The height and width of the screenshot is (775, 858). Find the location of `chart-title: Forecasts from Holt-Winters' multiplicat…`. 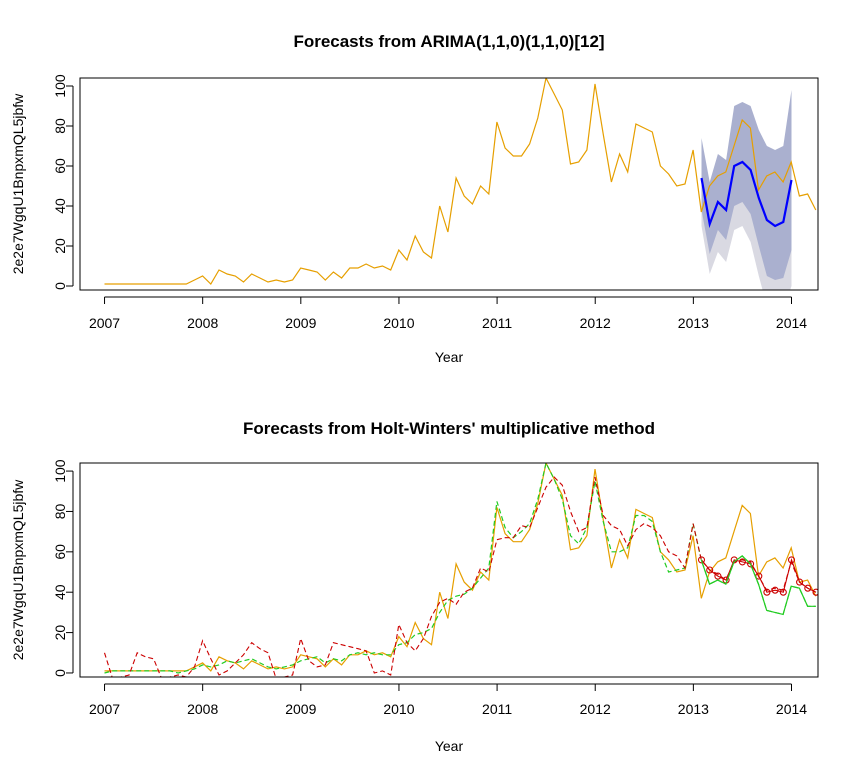

chart-title: Forecasts from Holt-Winters' multiplicat… is located at coordinates (449, 428).